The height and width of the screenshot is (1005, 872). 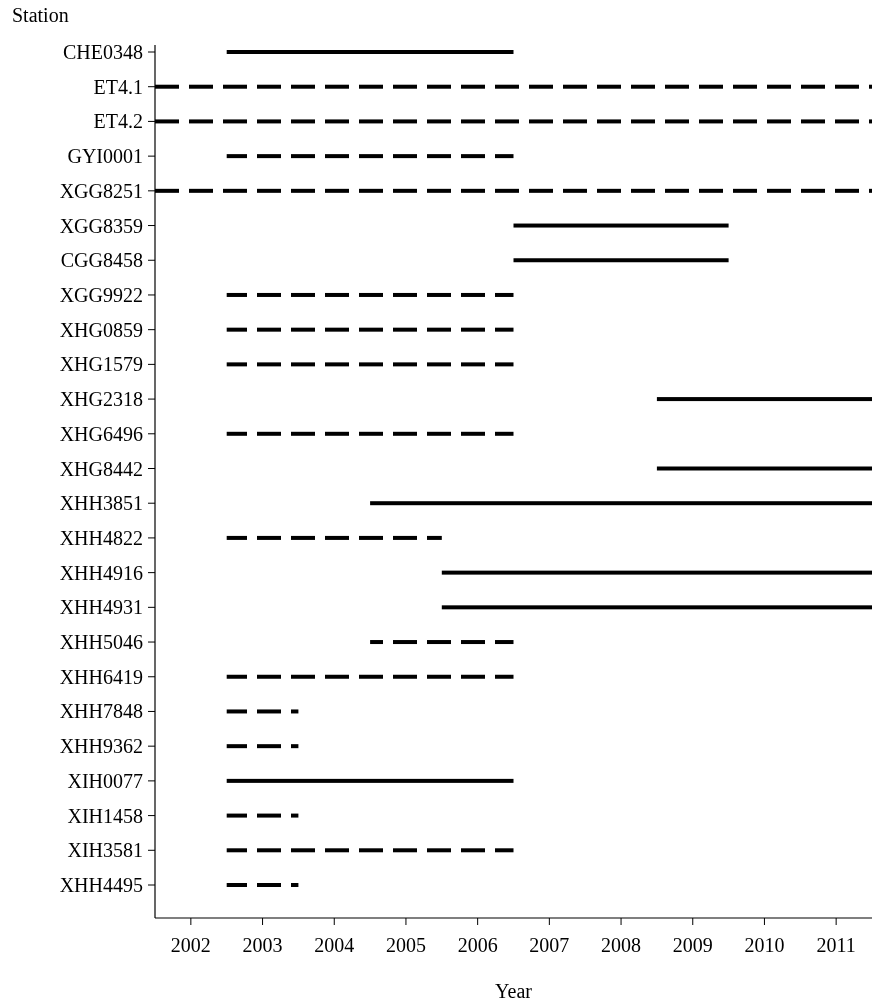 What do you see at coordinates (101, 676) in the screenshot?
I see `y-tick-label: XHH6419` at bounding box center [101, 676].